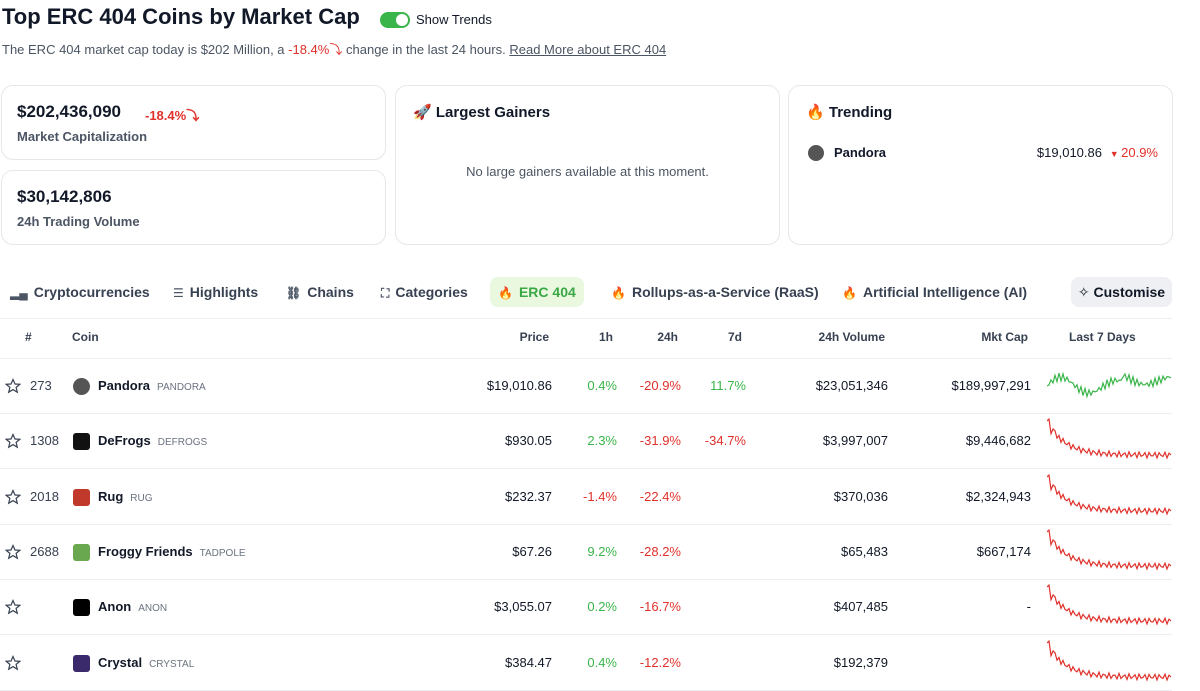 The height and width of the screenshot is (691, 1200). What do you see at coordinates (69, 111) in the screenshot?
I see `market-cap-value: $202,436,090` at bounding box center [69, 111].